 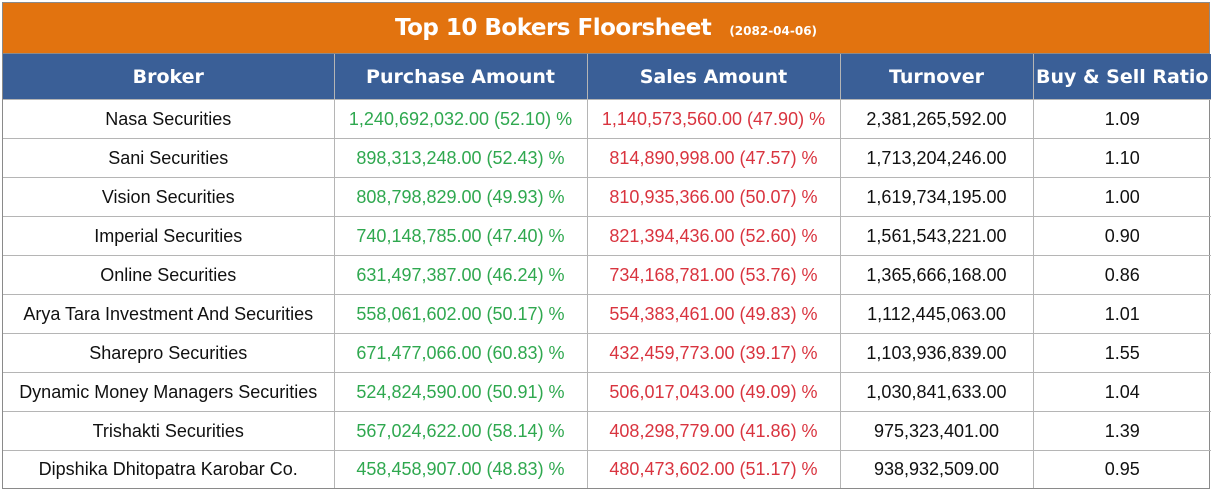 I want to click on column-header-turnover: Turnover, so click(x=936, y=77).